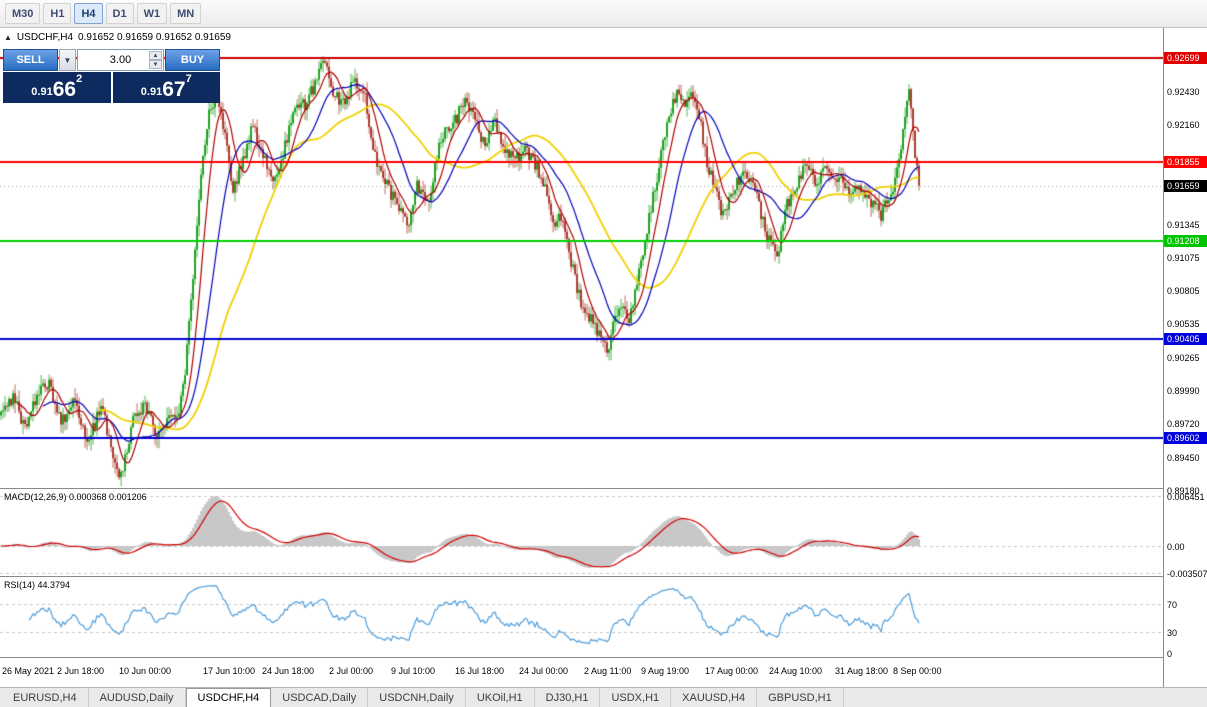 The height and width of the screenshot is (707, 1207). What do you see at coordinates (155, 55) in the screenshot?
I see `spinner-up-icon: ▲` at bounding box center [155, 55].